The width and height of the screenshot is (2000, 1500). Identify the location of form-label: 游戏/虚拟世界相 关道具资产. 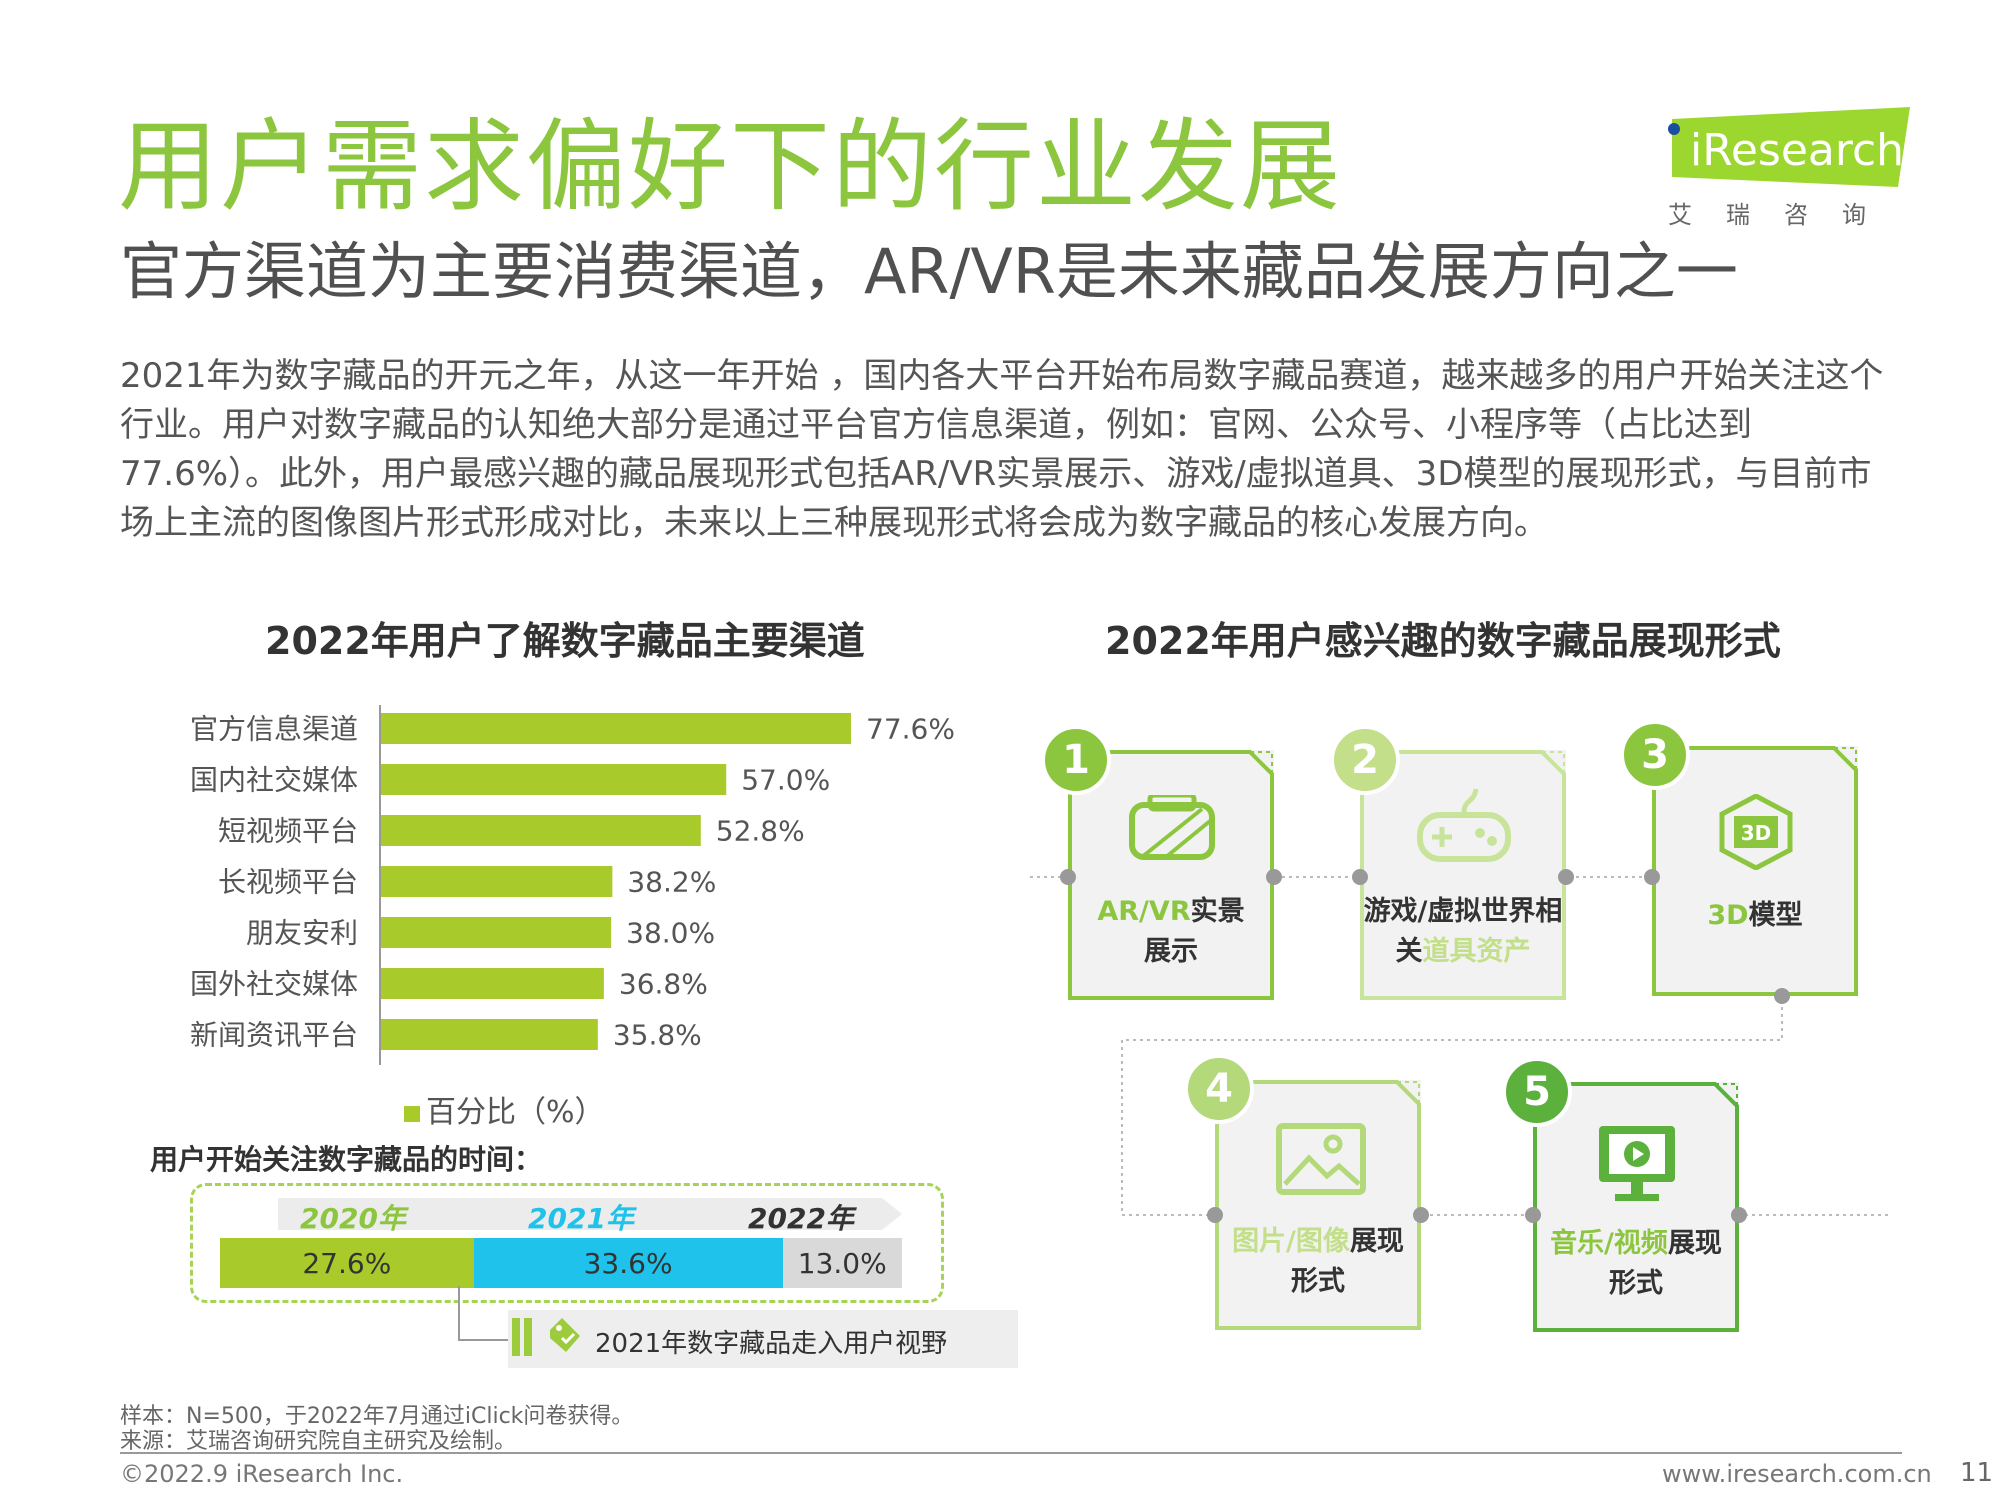
(1463, 931).